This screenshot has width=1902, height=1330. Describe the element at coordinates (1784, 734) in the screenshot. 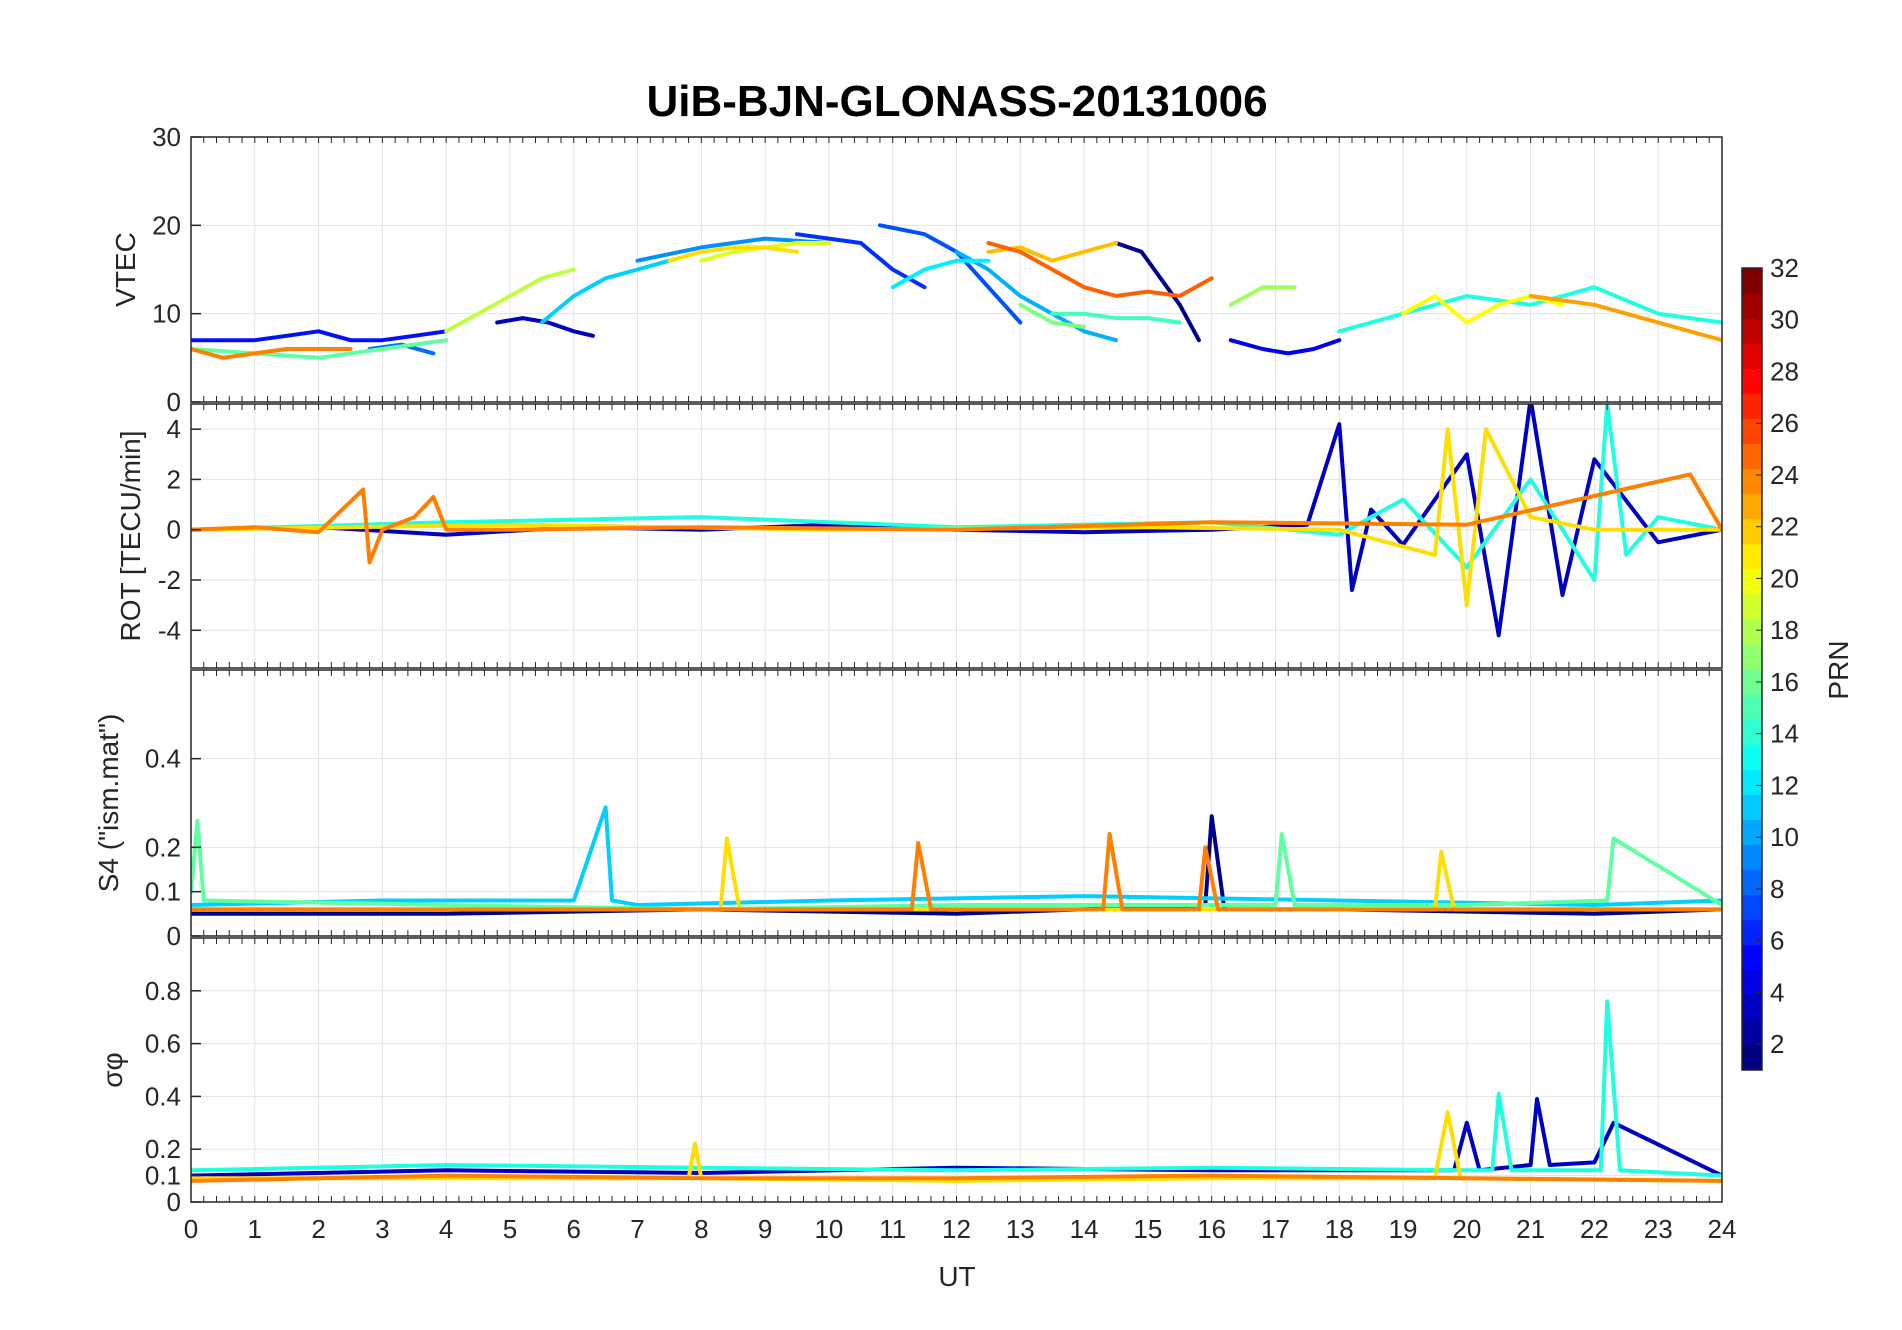

I see `colorbar-tick-label: 14` at that location.